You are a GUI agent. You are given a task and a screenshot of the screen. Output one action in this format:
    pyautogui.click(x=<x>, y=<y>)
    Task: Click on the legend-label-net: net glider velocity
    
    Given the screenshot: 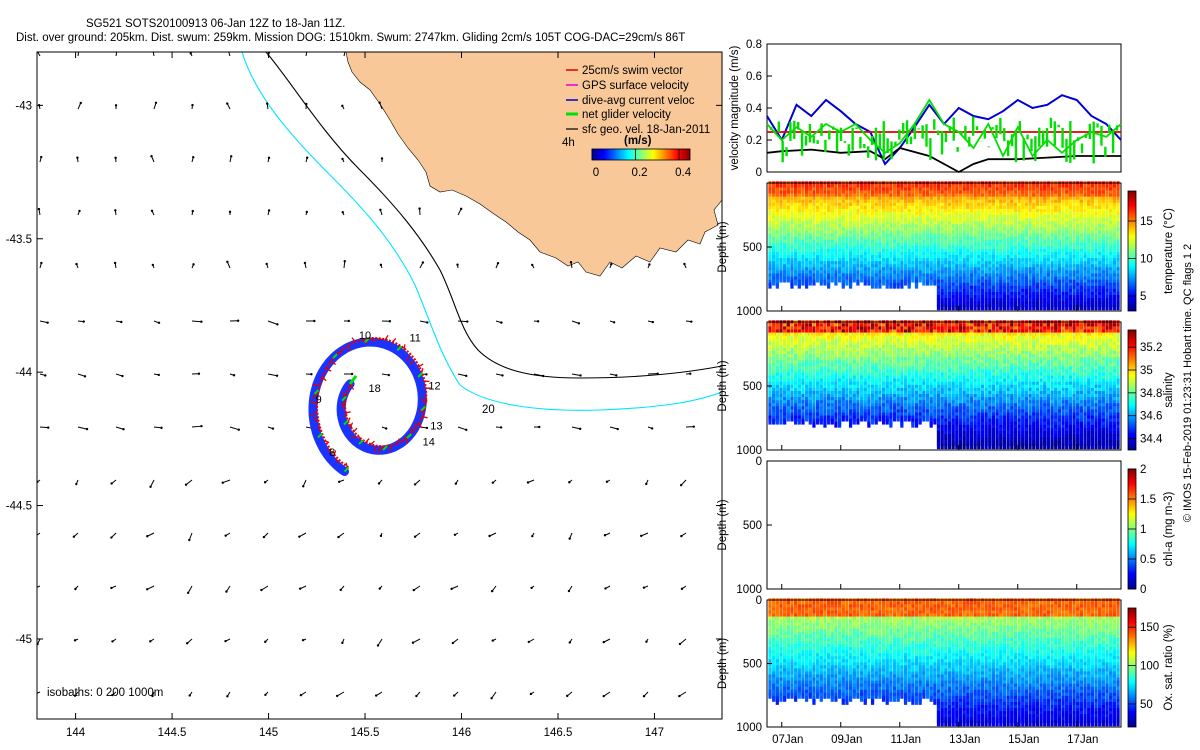 What is the action you would take?
    pyautogui.click(x=626, y=115)
    